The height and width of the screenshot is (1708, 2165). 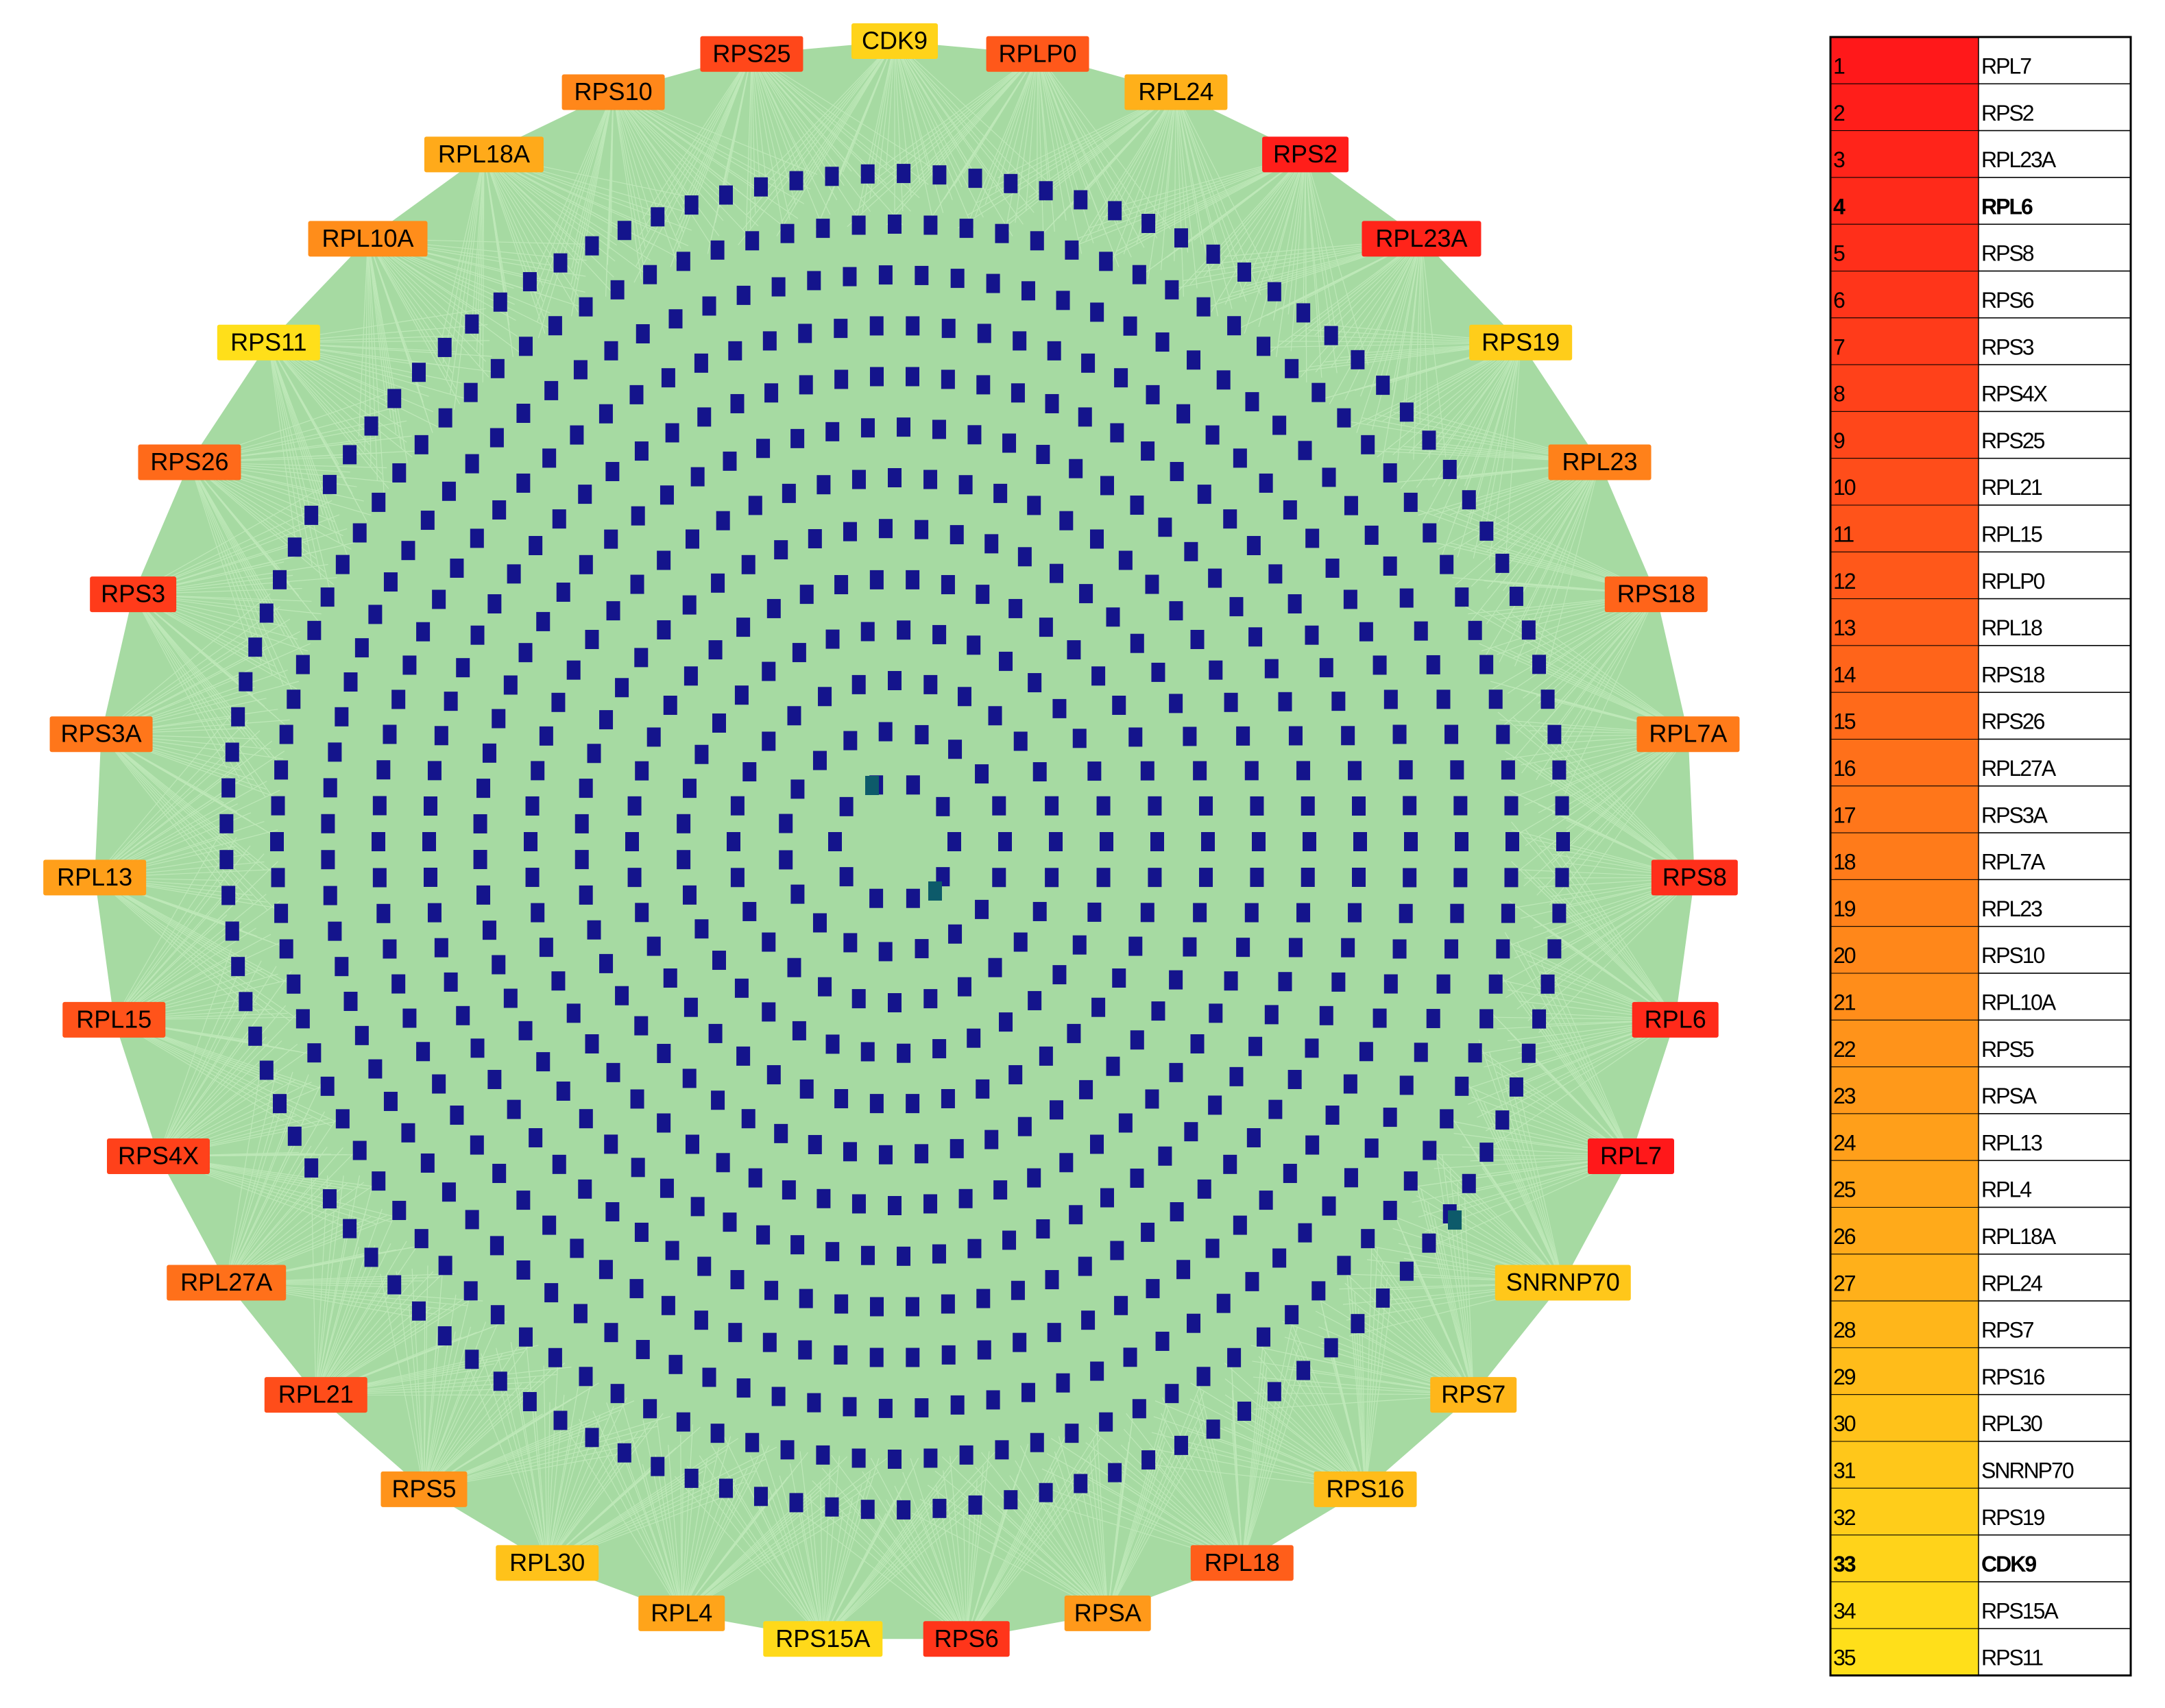 What do you see at coordinates (2012, 627) in the screenshot?
I see `gene: RPL18` at bounding box center [2012, 627].